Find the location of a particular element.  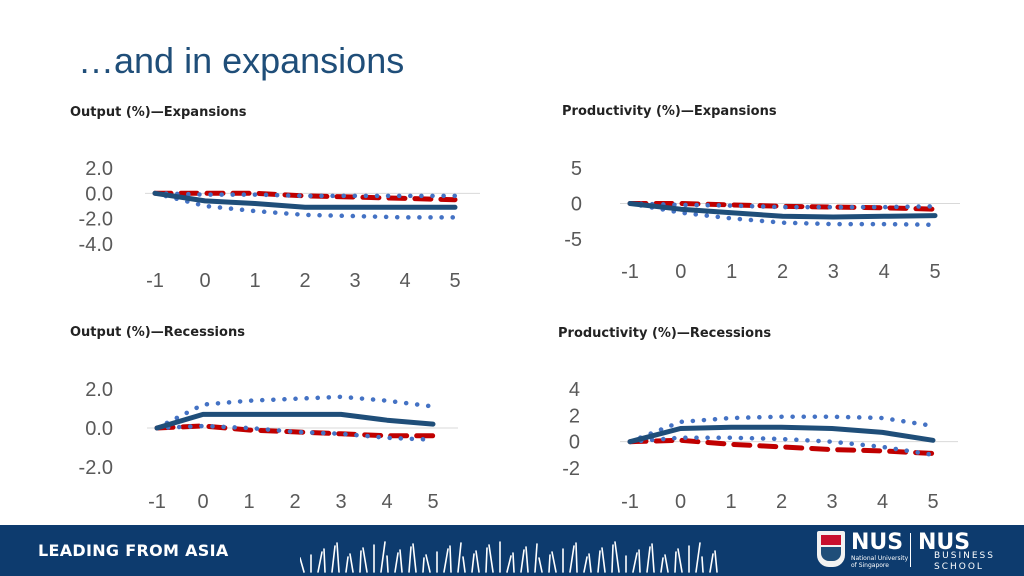

nus-business-logo: NUS is located at coordinates (944, 542).